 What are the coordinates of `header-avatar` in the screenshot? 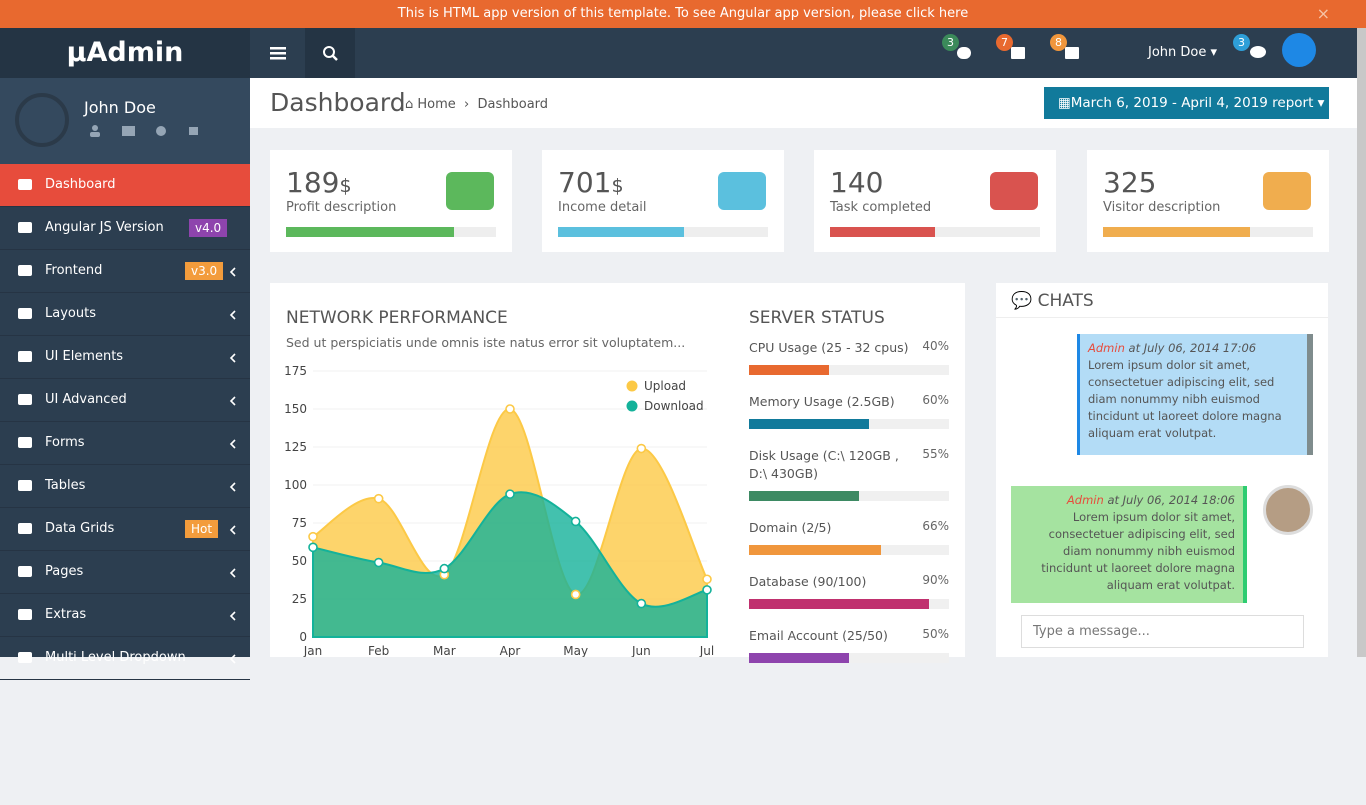 It's located at (1299, 50).